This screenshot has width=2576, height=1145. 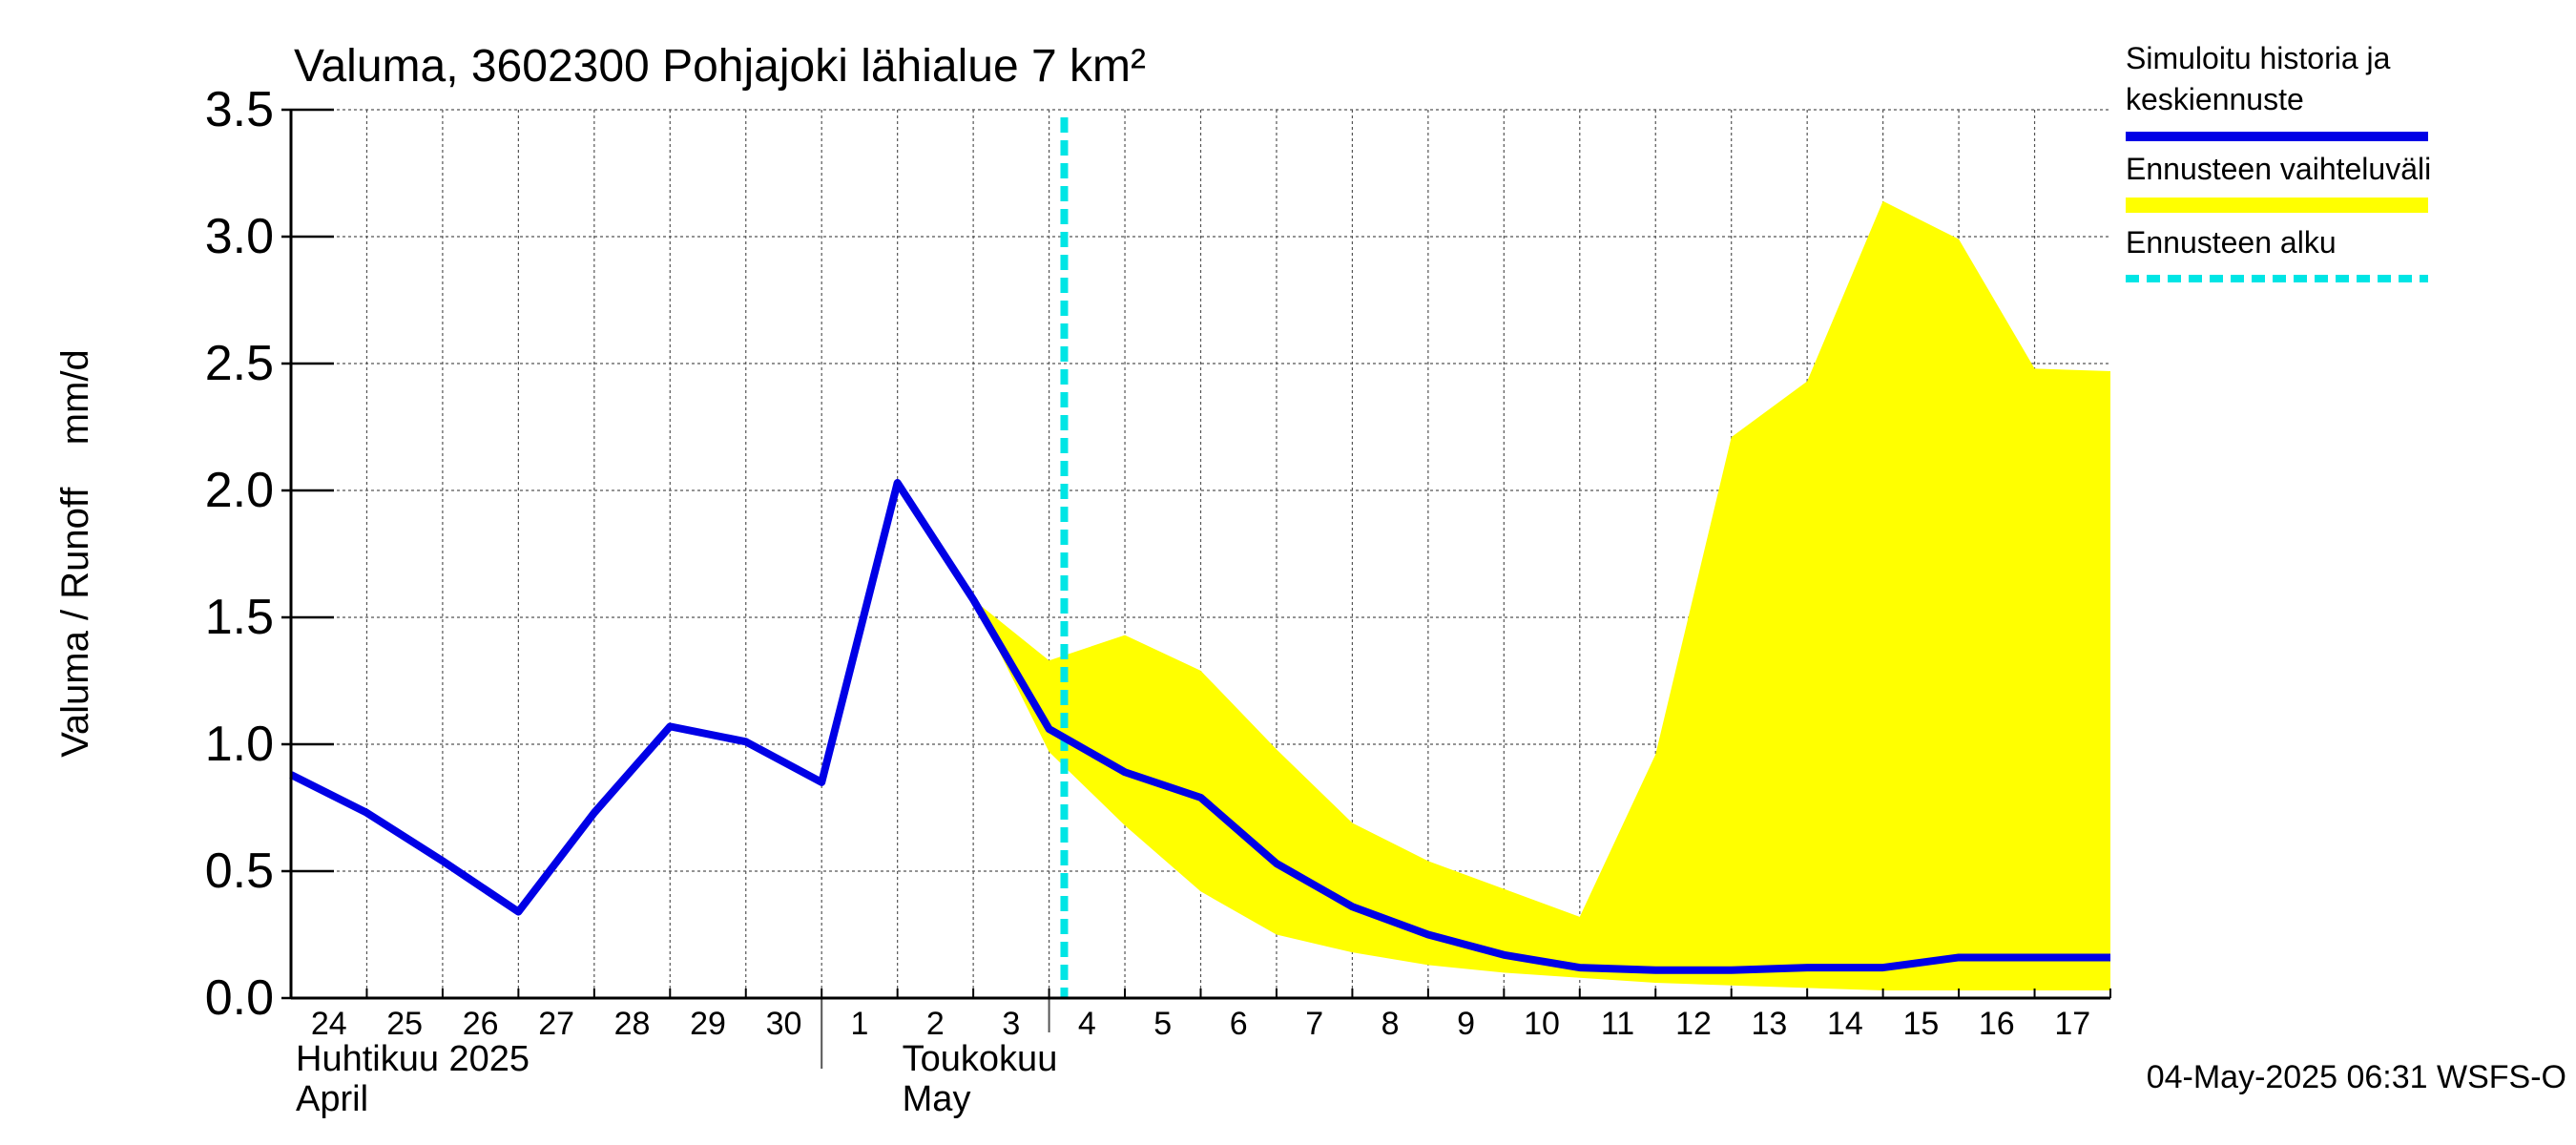 What do you see at coordinates (556, 1024) in the screenshot?
I see `x-day-label: 27` at bounding box center [556, 1024].